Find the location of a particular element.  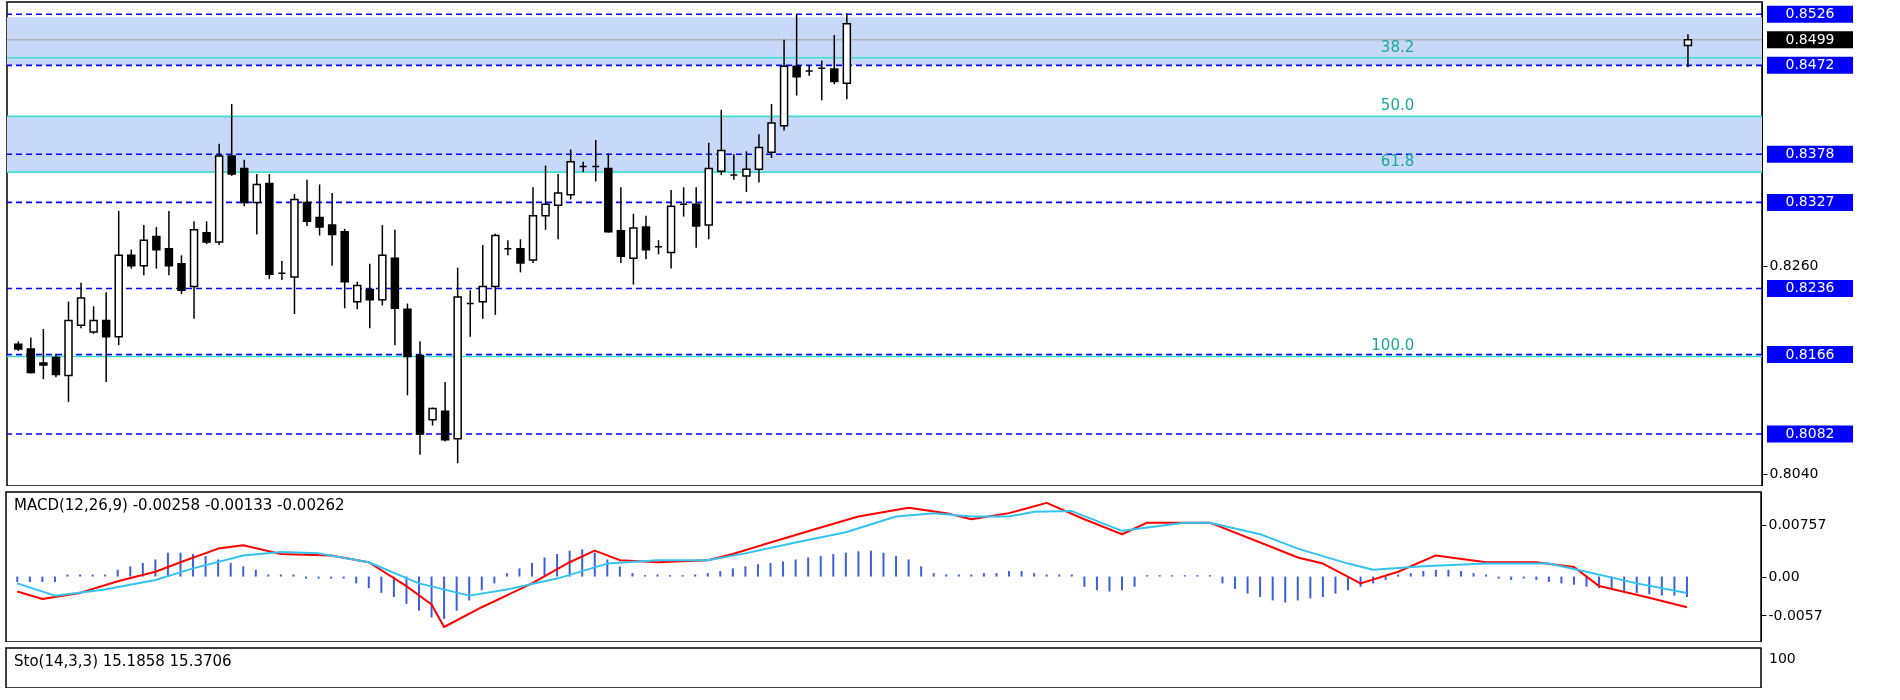

y-tick-label: 0.8040 is located at coordinates (1794, 473).